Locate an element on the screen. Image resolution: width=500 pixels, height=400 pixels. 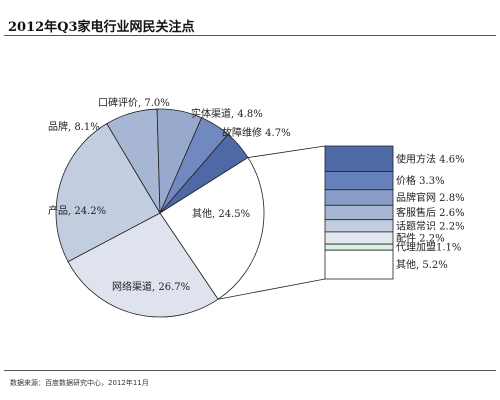
title-divider is located at coordinates (250, 35).